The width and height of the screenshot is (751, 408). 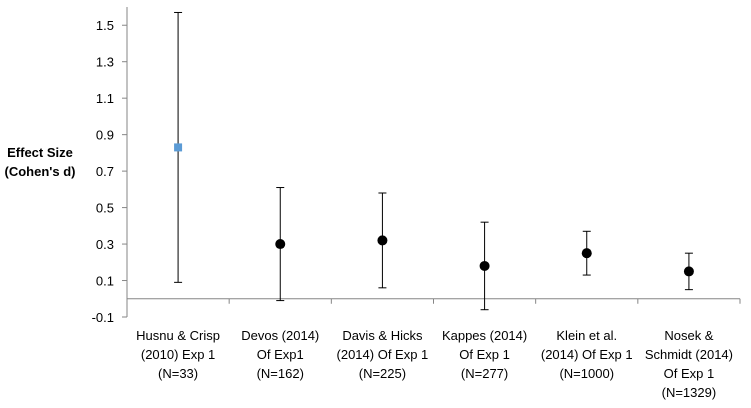 I want to click on x-category-label-line: Kappes (2014), so click(x=484, y=335).